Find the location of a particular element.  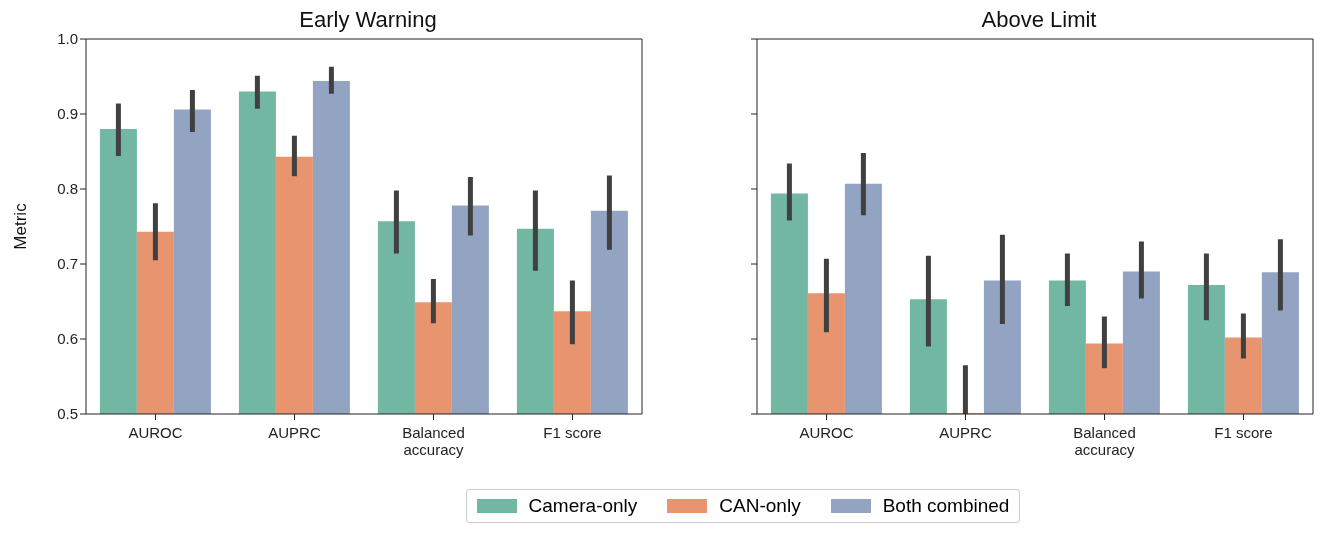

y-tick-label: 1.0 is located at coordinates (67, 39).